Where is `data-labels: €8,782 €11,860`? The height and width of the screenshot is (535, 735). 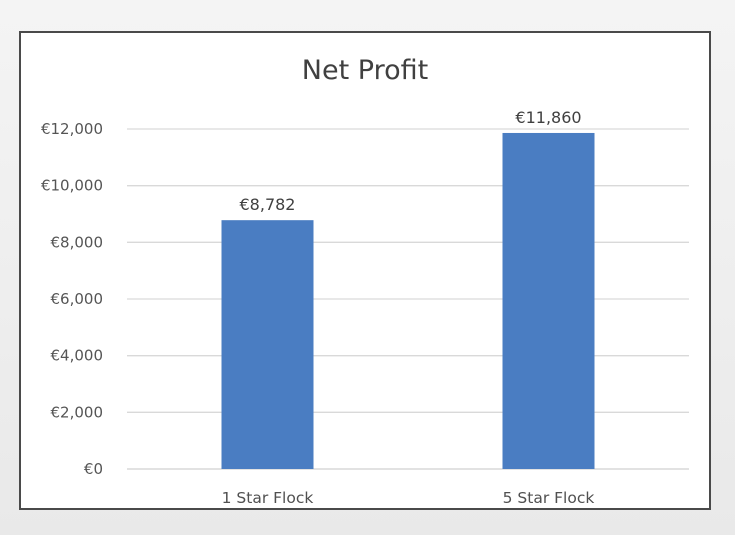 data-labels: €8,782 €11,860 is located at coordinates (411, 161).